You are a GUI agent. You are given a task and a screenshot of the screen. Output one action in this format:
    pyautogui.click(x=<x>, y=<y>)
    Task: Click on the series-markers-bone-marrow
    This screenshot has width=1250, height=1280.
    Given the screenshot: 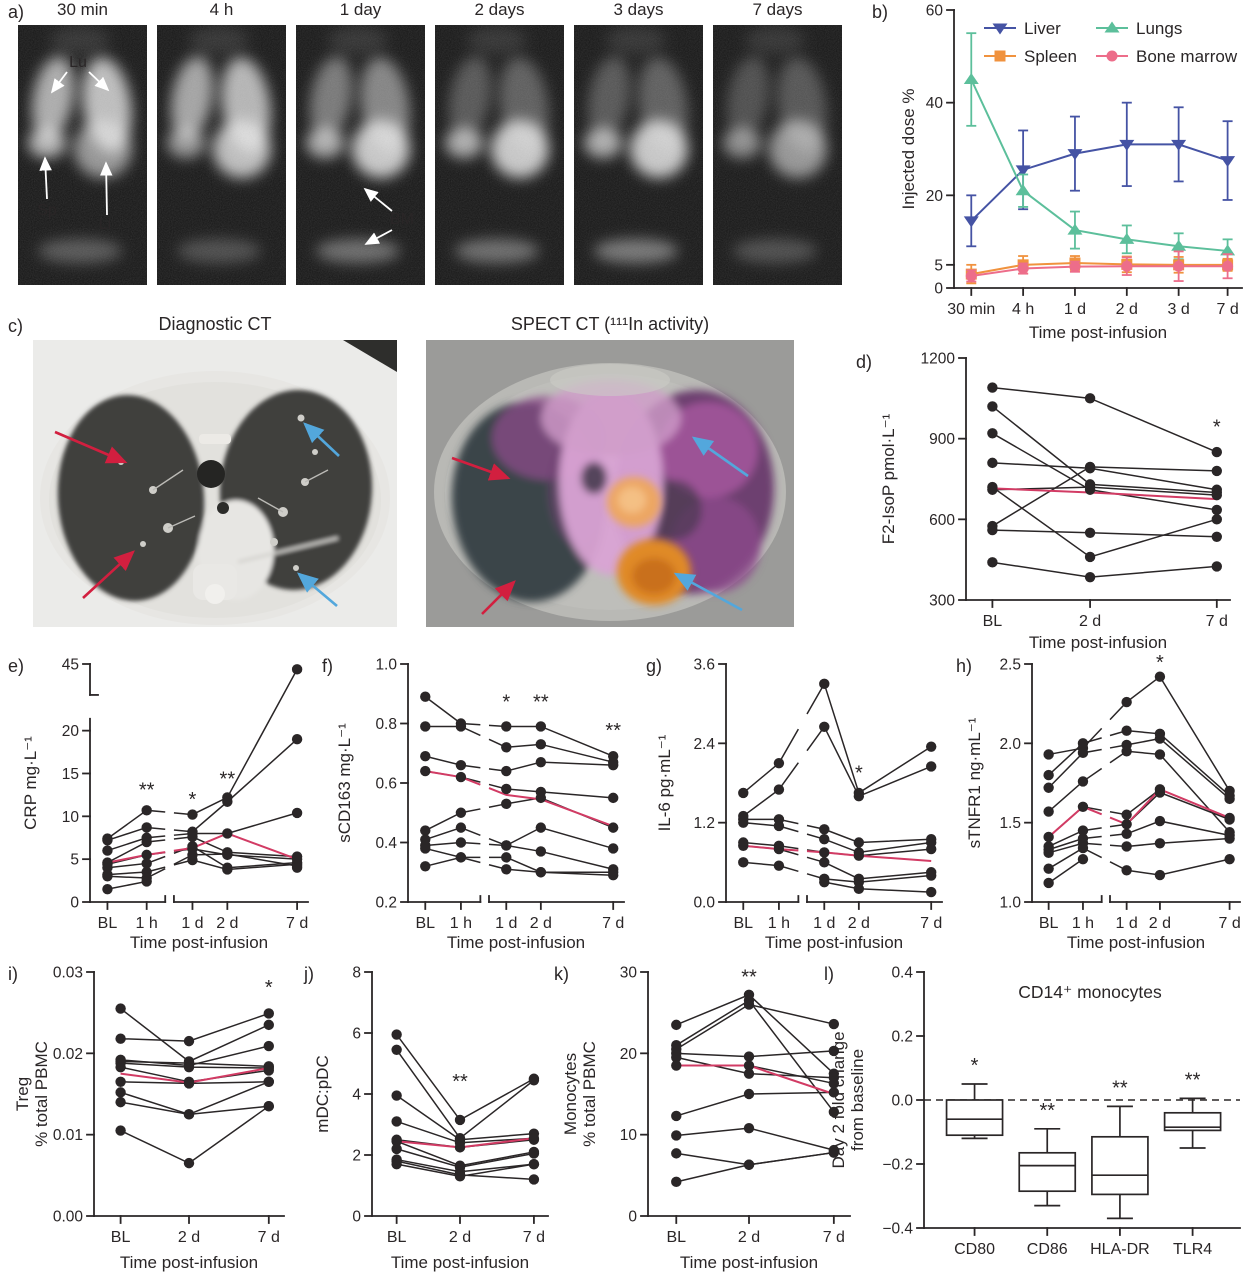 What is the action you would take?
    pyautogui.click(x=1099, y=271)
    